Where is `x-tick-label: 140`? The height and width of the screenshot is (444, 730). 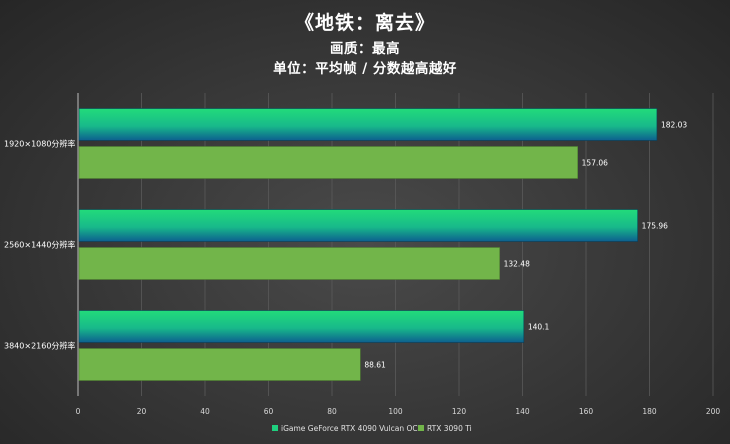 x-tick-label: 140 is located at coordinates (522, 411).